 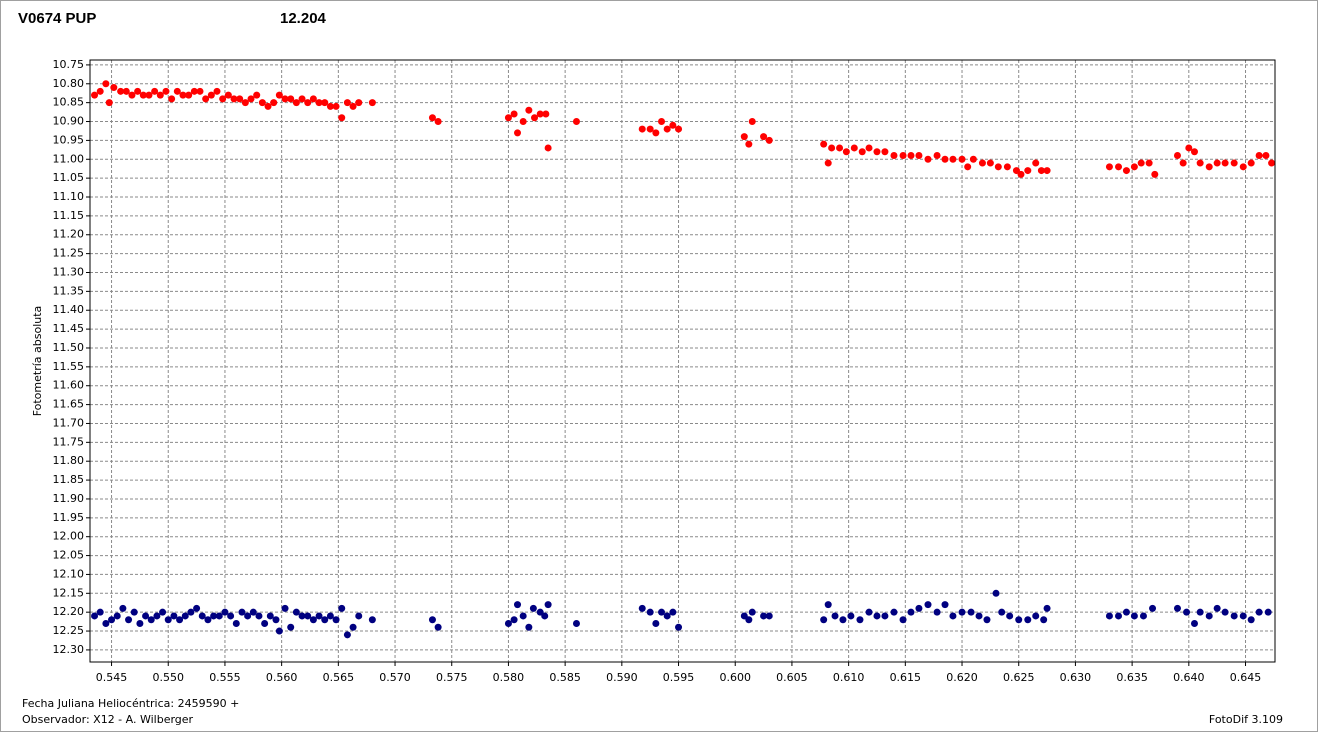 I want to click on y-tick-label: 12.00, so click(x=69, y=536).